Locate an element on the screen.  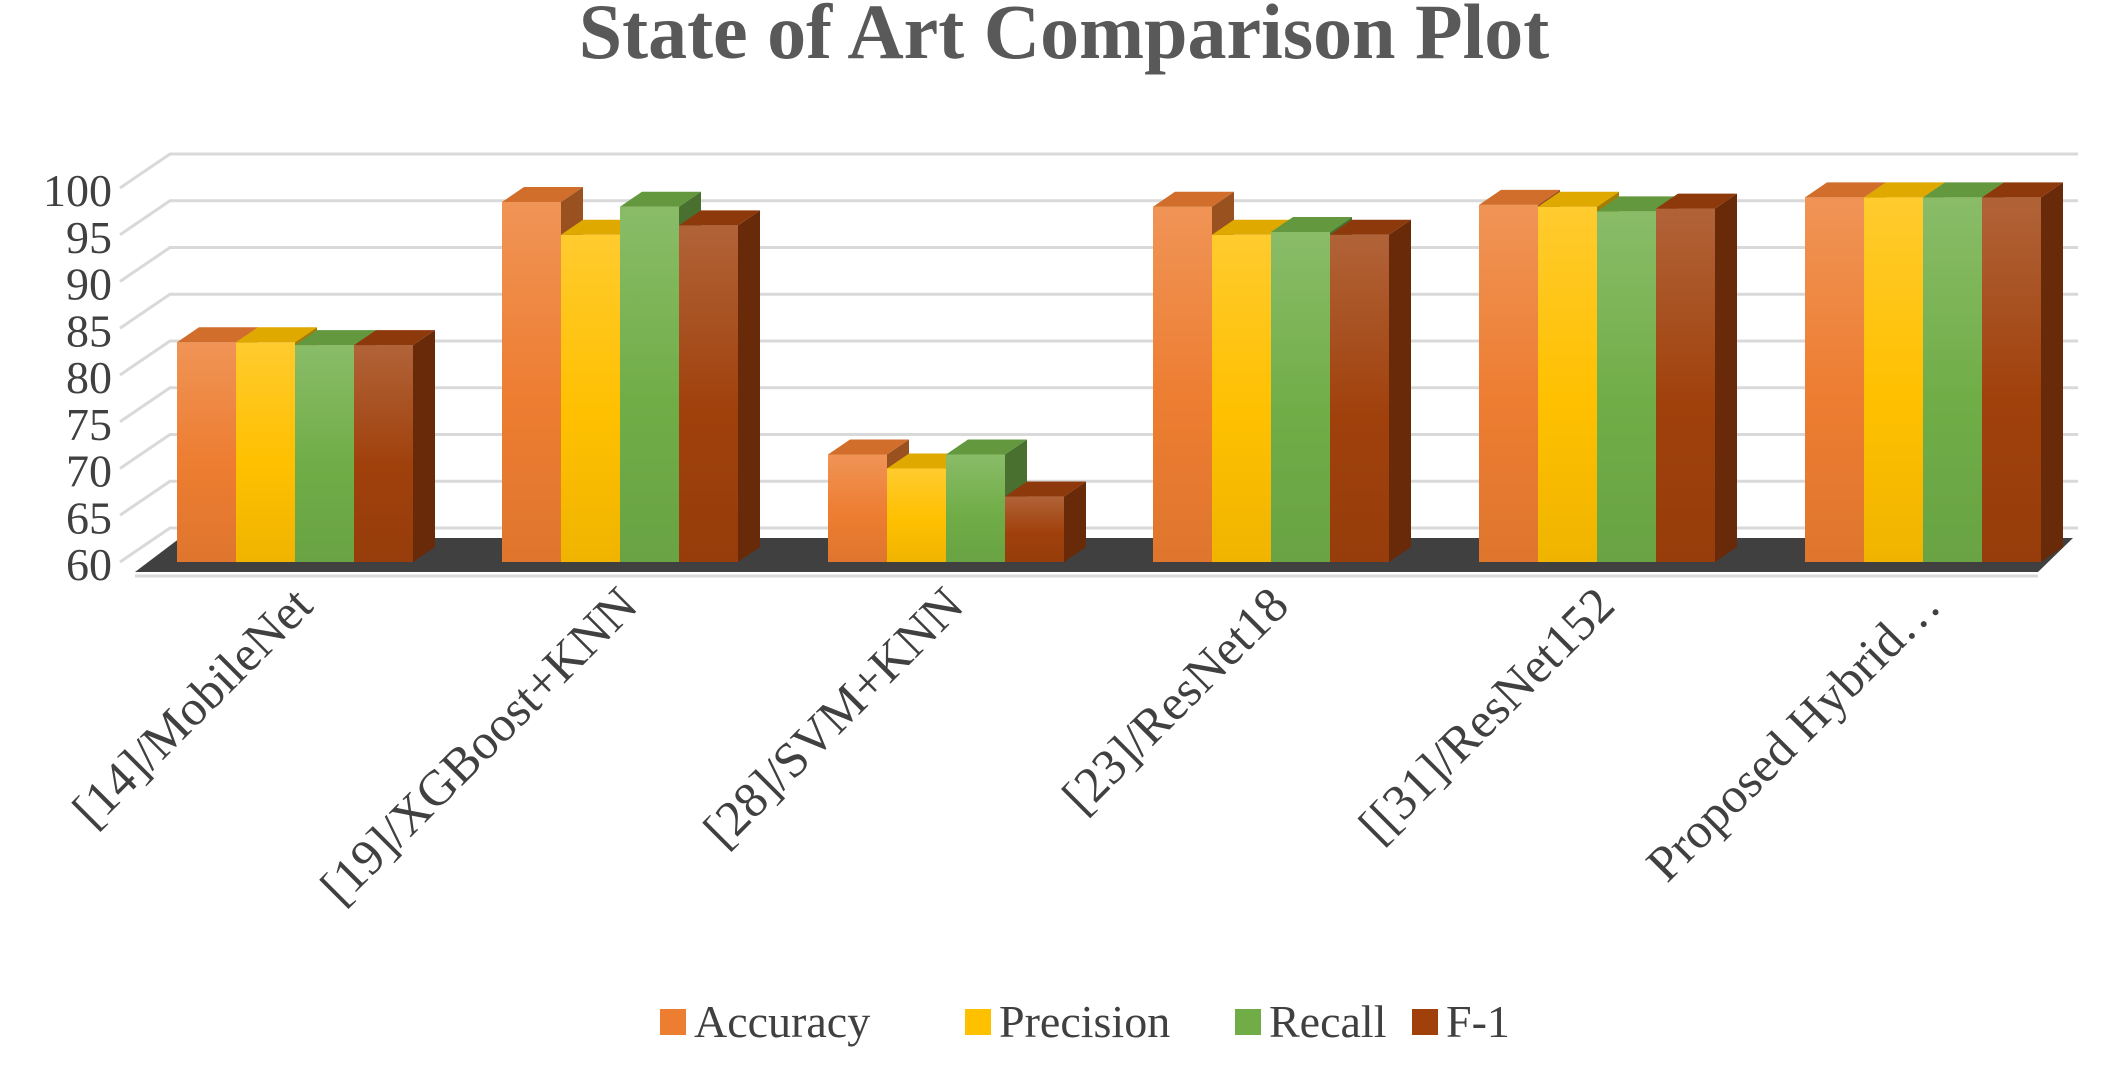
legend-item: Recall is located at coordinates (1311, 1021).